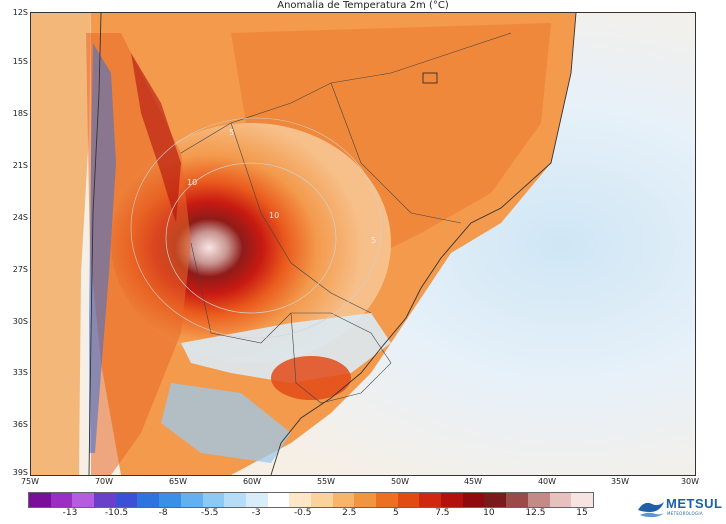  I want to click on colorbar-tick-label: 15, so click(582, 513).